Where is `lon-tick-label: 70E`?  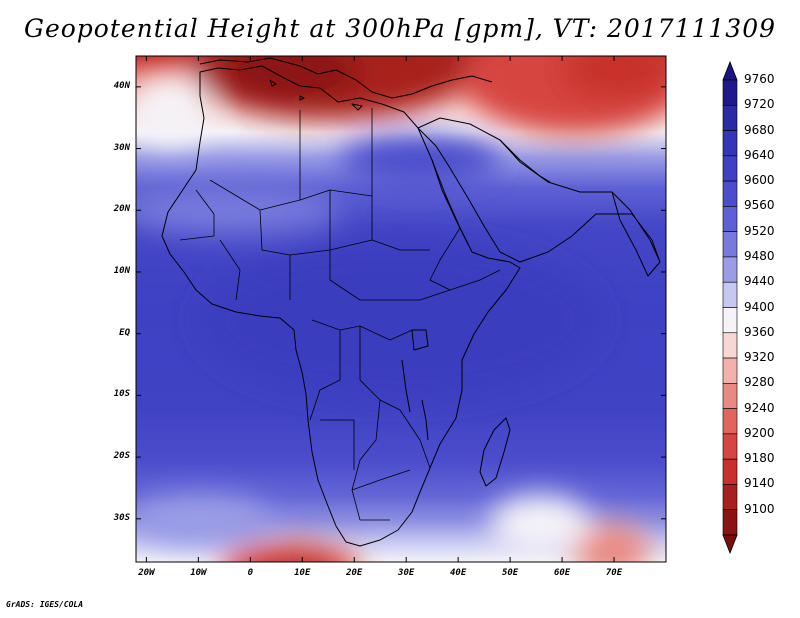
lon-tick-label: 70E is located at coordinates (614, 573).